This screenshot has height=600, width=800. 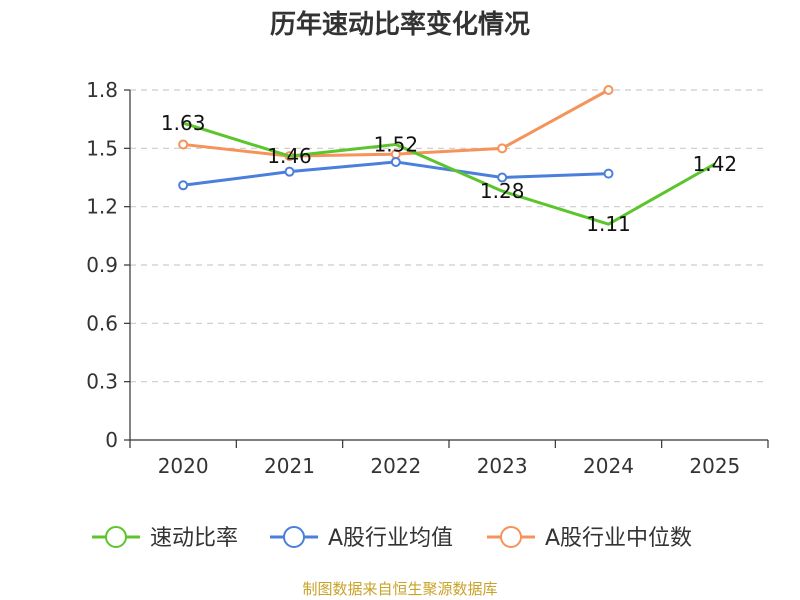 I want to click on y-tick-label: 0.9, so click(x=102, y=265).